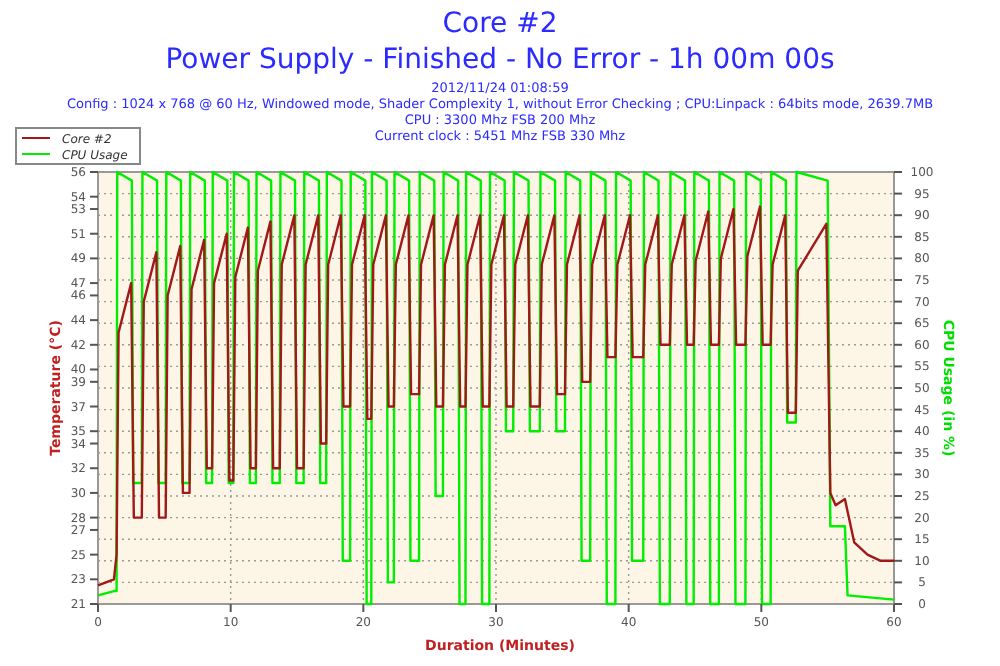 This screenshot has height=666, width=1000. Describe the element at coordinates (500, 24) in the screenshot. I see `chart-title: Core #2` at that location.